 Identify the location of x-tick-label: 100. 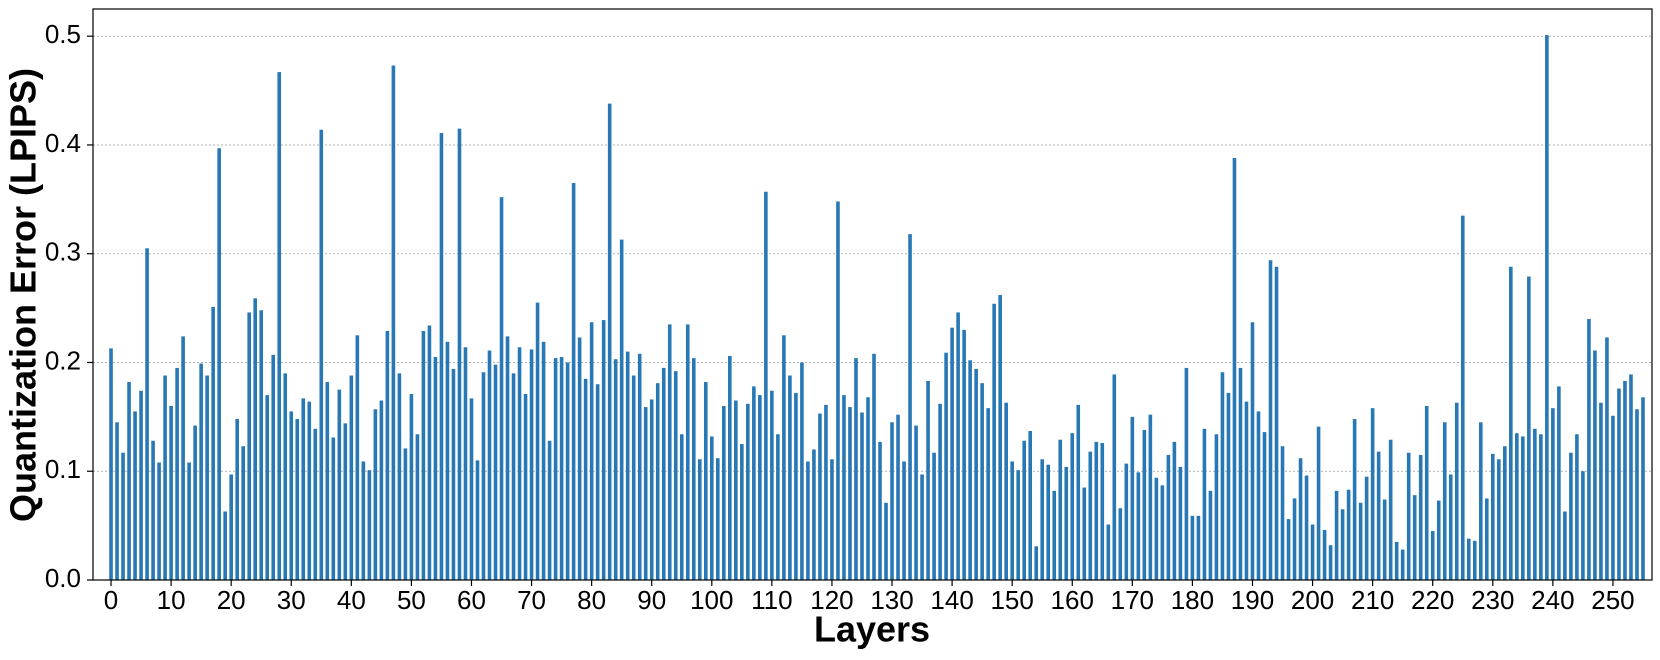
(711, 600).